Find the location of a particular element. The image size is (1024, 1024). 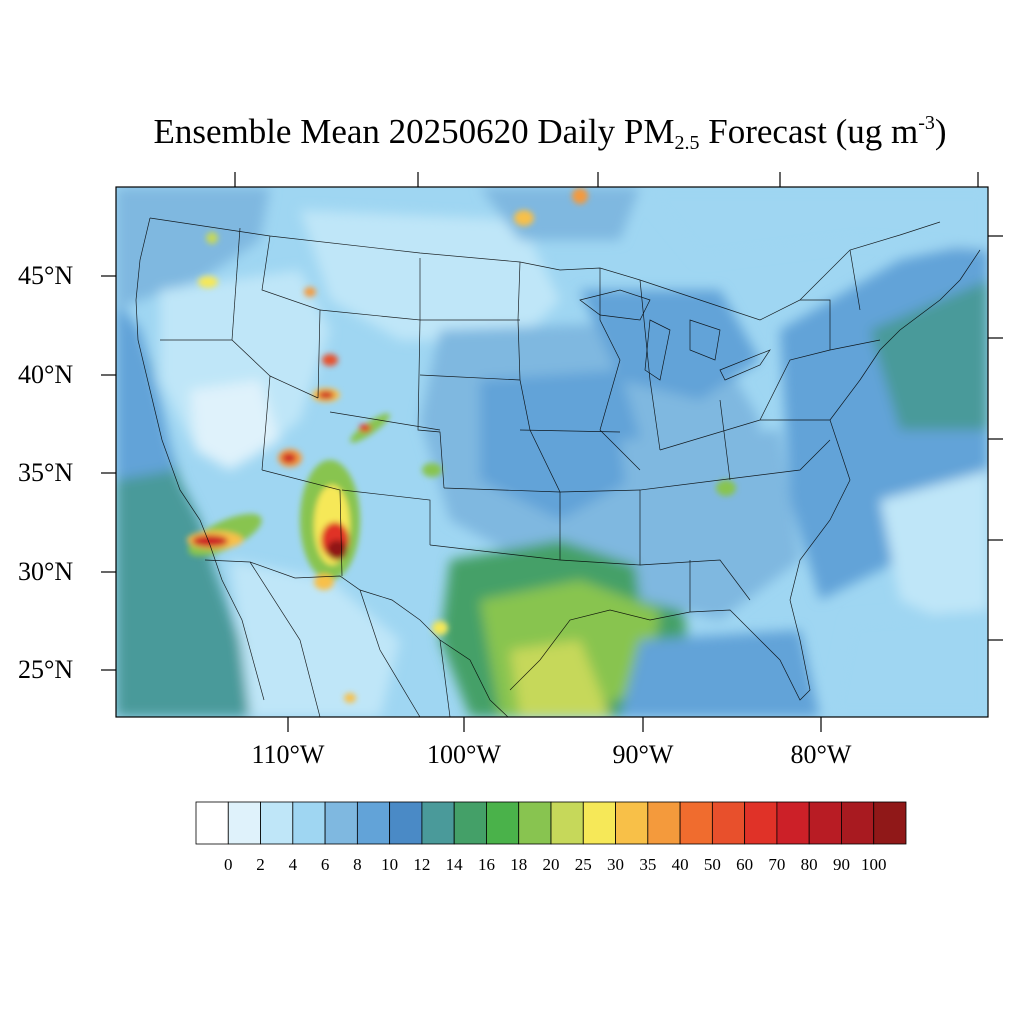

legend-tick-label: 60 is located at coordinates (745, 864).